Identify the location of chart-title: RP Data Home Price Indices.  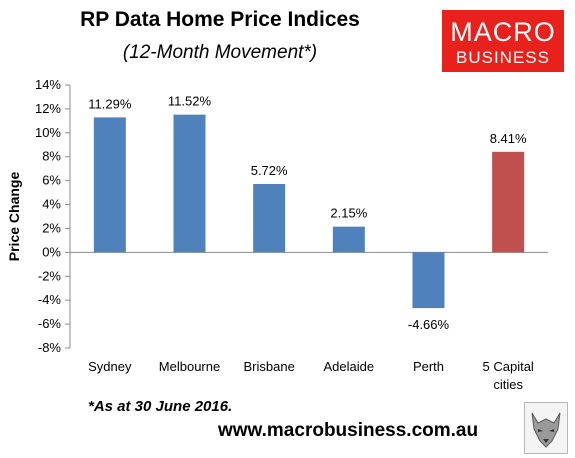
(220, 19).